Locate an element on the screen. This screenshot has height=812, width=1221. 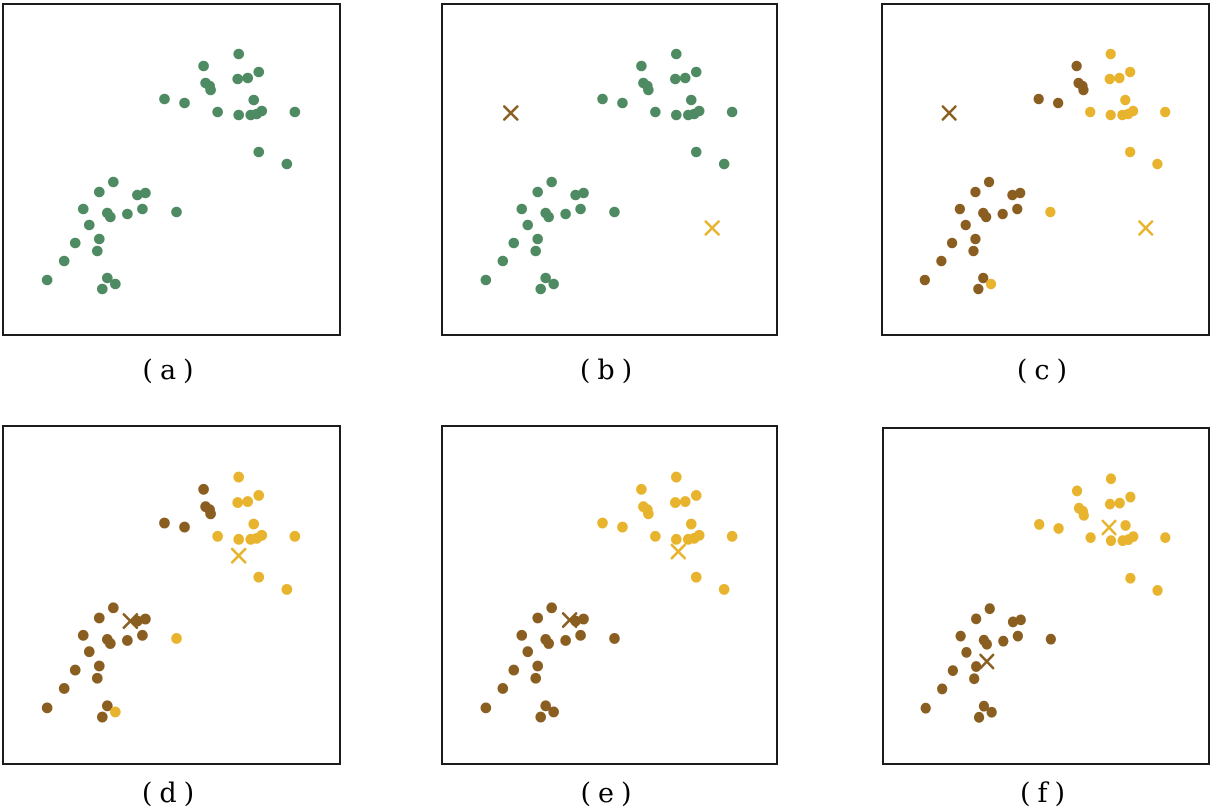
panel-f-label: (f) is located at coordinates (1046, 793).